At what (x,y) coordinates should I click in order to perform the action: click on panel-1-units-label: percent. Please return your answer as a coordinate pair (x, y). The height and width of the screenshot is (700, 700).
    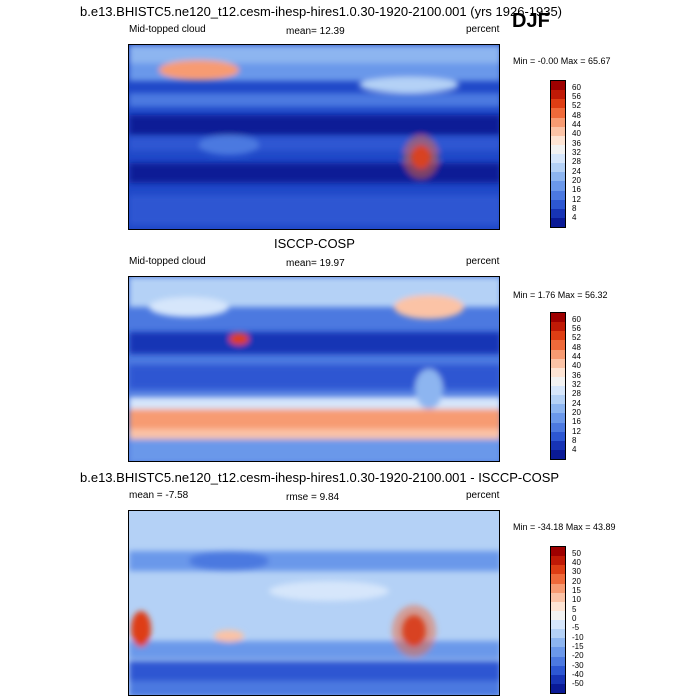
    Looking at the image, I should click on (483, 29).